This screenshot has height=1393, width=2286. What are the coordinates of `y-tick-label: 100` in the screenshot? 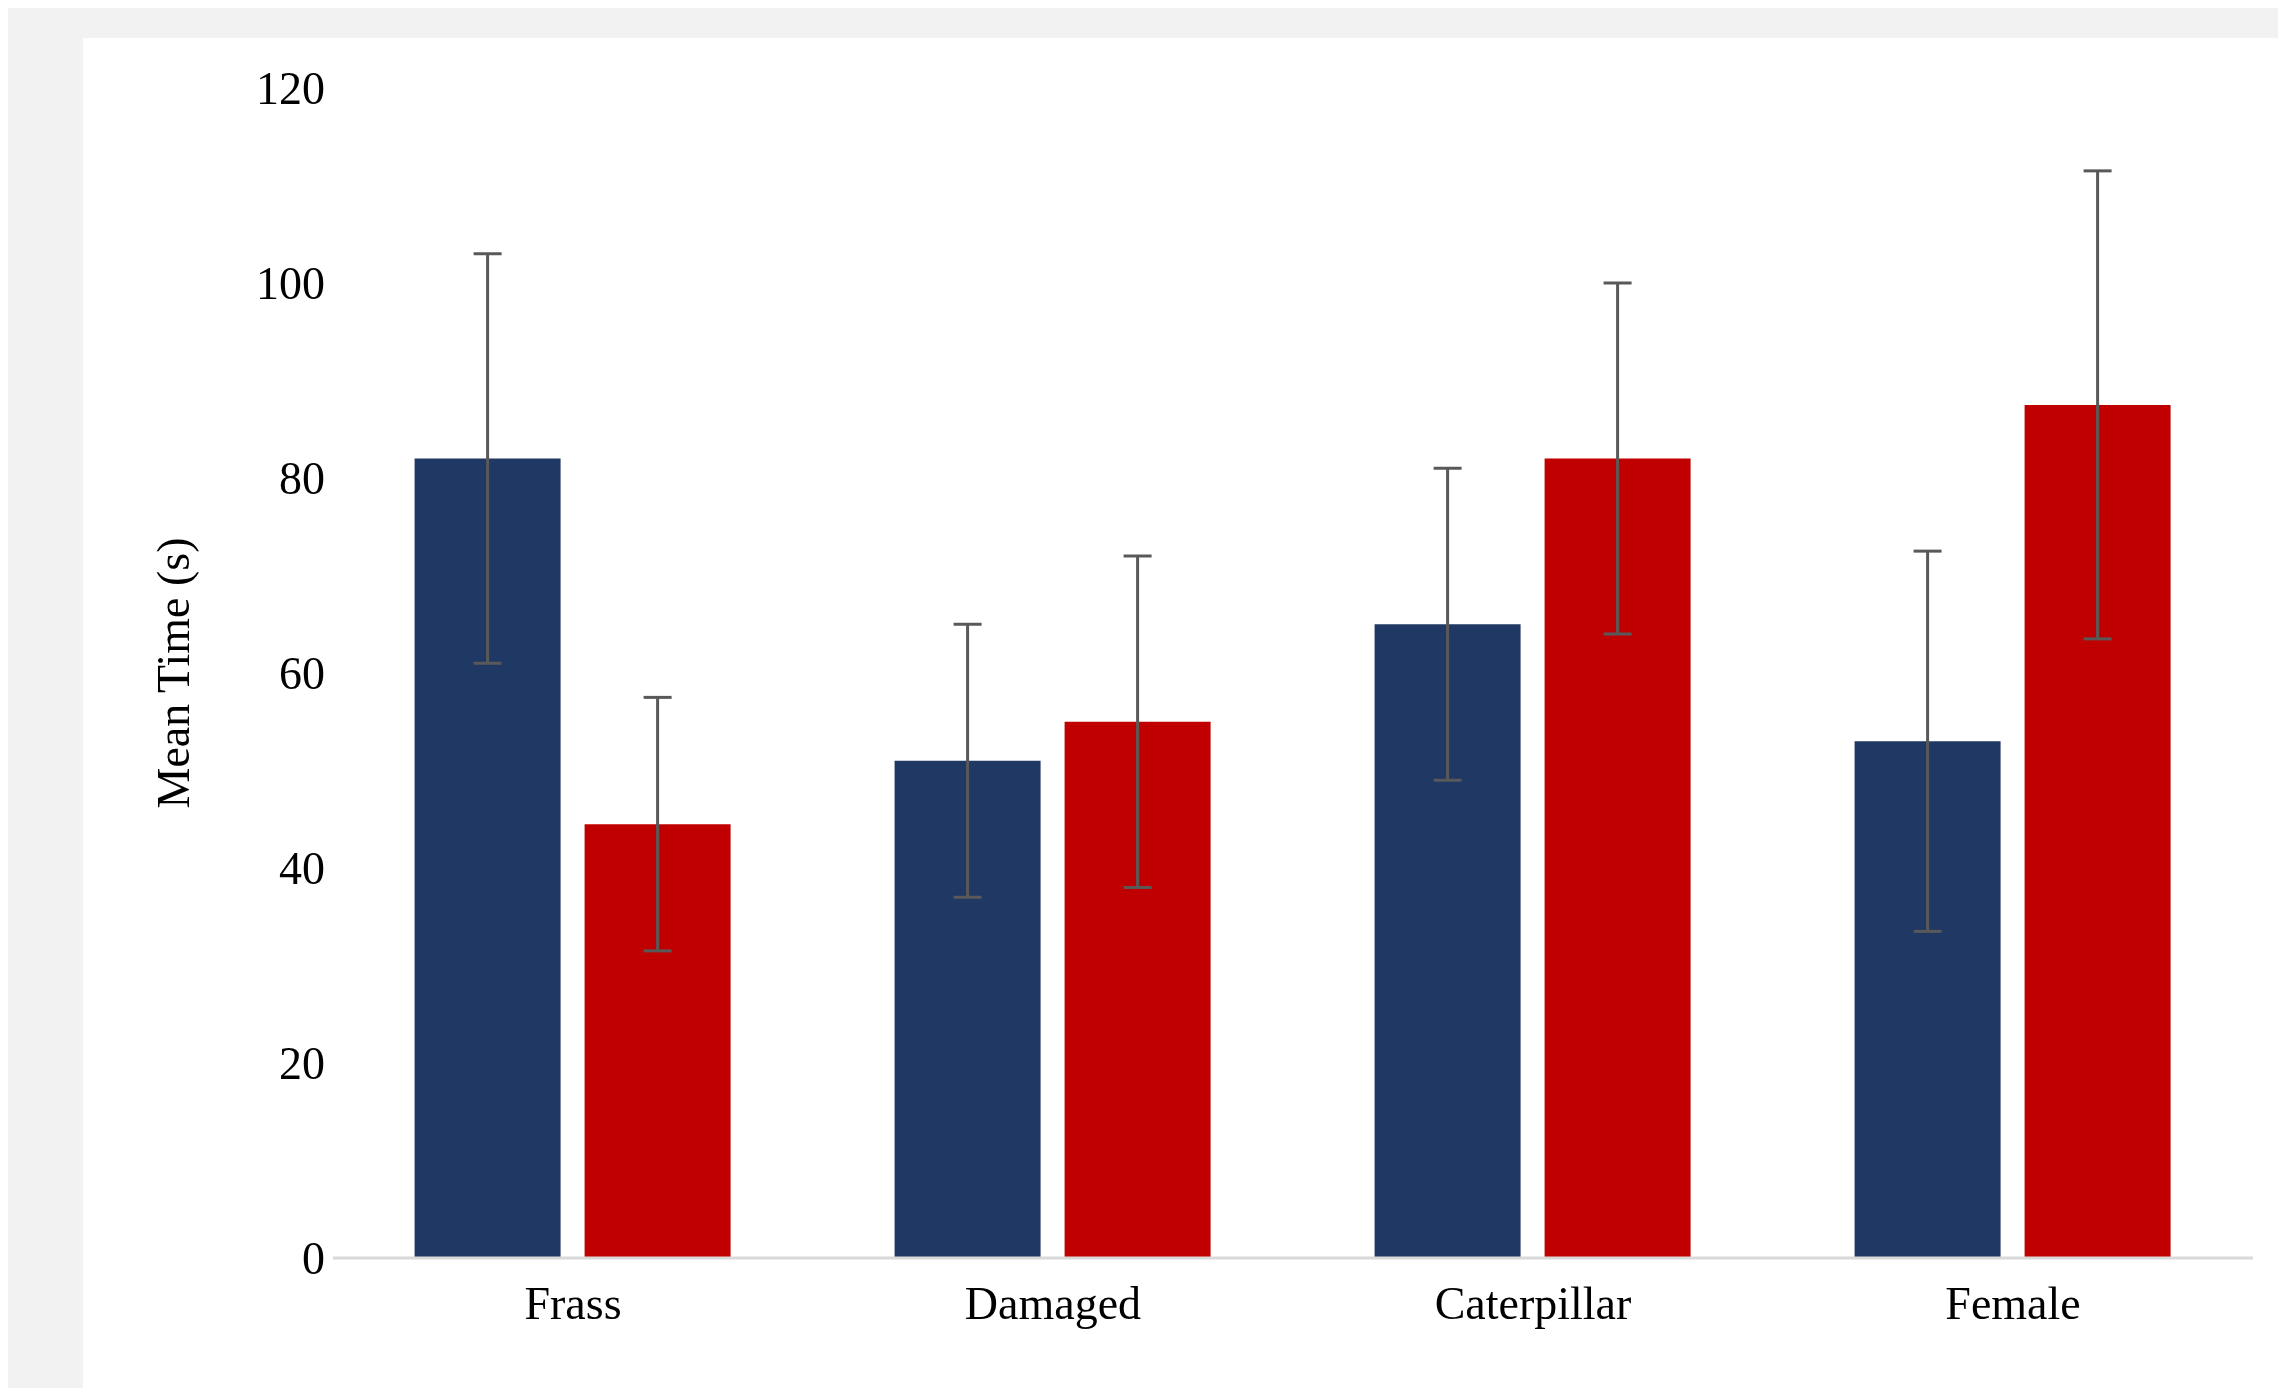 It's located at (290, 284).